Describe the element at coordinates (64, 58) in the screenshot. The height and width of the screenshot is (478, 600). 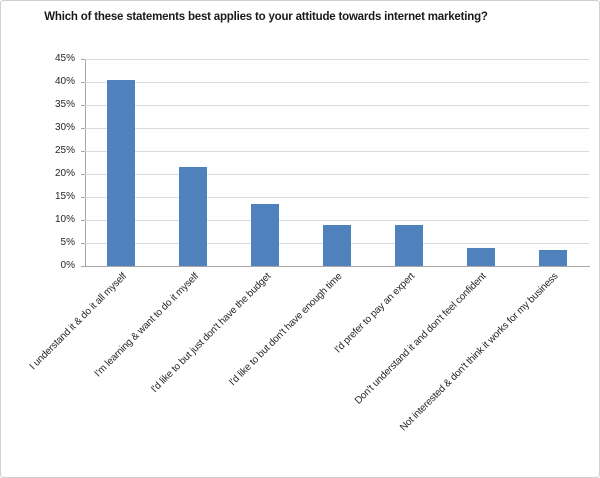
I see `y-tick-label: 45%` at that location.